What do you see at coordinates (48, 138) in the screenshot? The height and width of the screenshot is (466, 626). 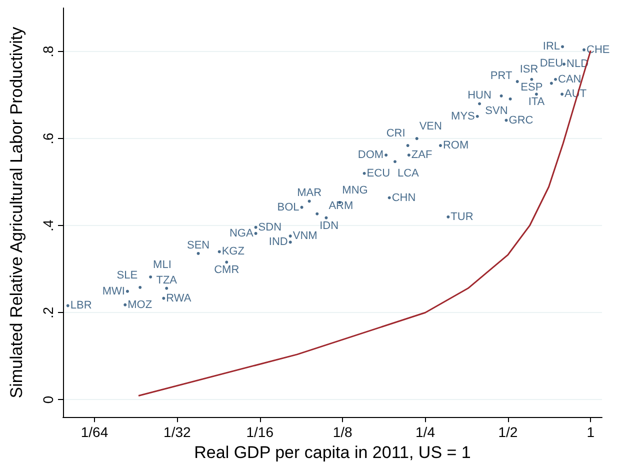 I see `y-tick-label: .6` at bounding box center [48, 138].